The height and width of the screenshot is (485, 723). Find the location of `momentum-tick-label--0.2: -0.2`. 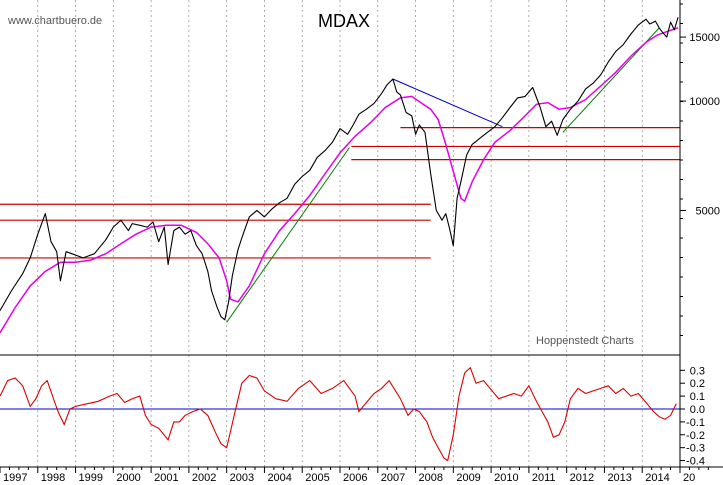

momentum-tick-label--0.2: -0.2 is located at coordinates (695, 436).